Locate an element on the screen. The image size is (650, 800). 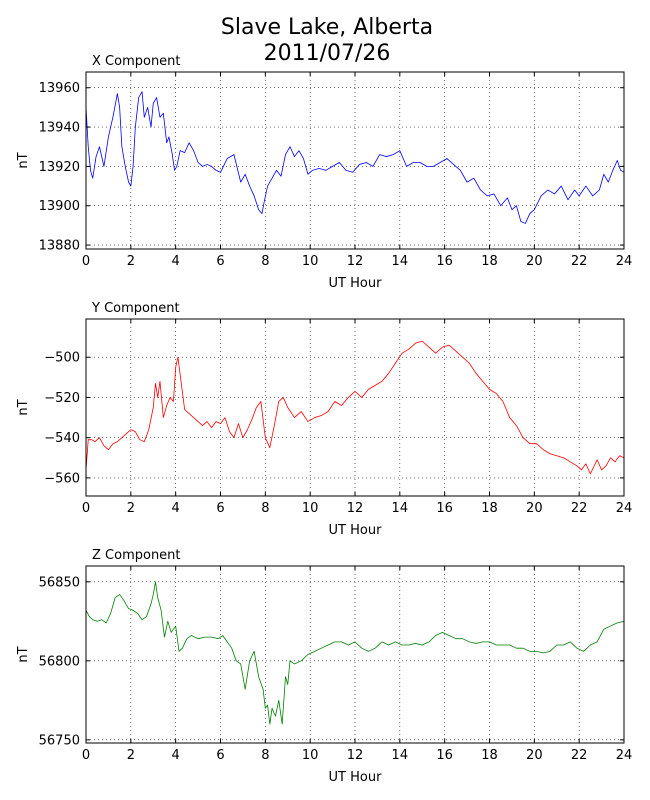
y-tick-label: −500 is located at coordinates (62, 358).